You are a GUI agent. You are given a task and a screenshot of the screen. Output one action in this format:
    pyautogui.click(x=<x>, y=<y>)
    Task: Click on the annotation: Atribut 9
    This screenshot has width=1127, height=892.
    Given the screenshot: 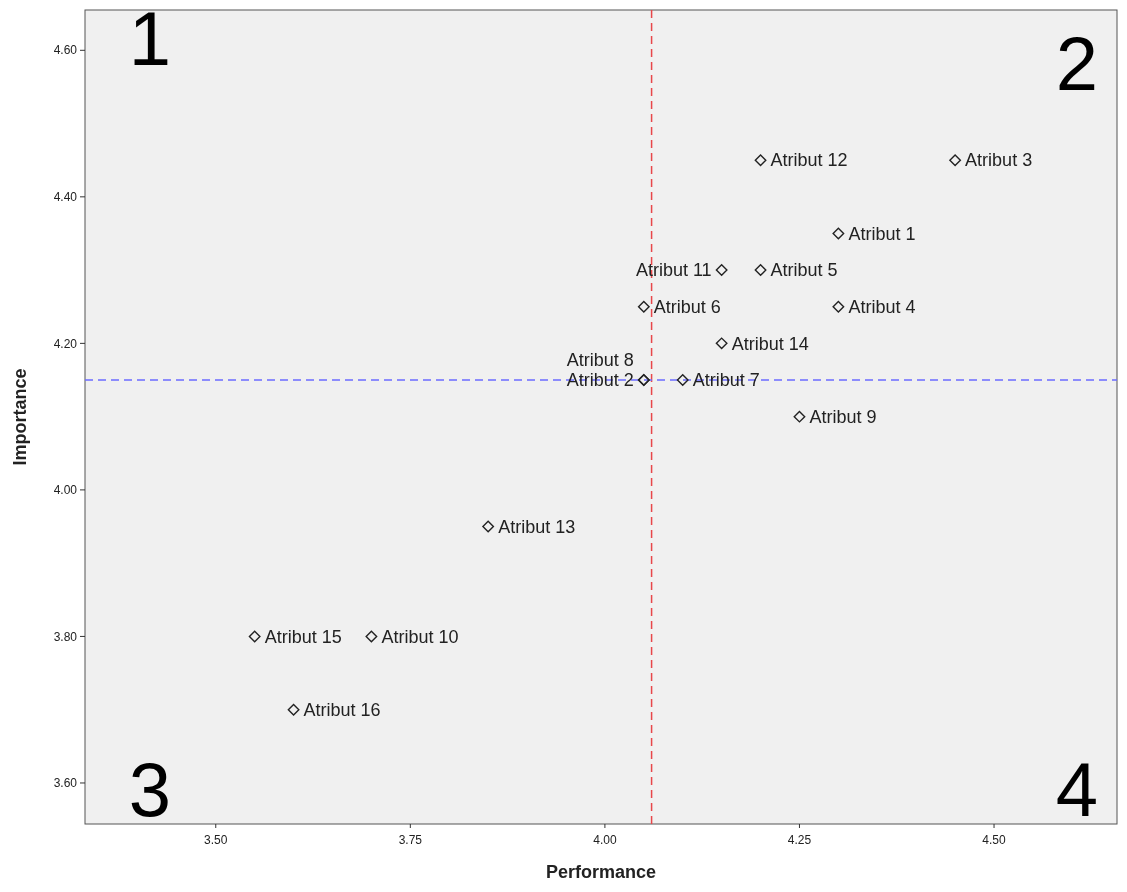 What is the action you would take?
    pyautogui.click(x=843, y=416)
    